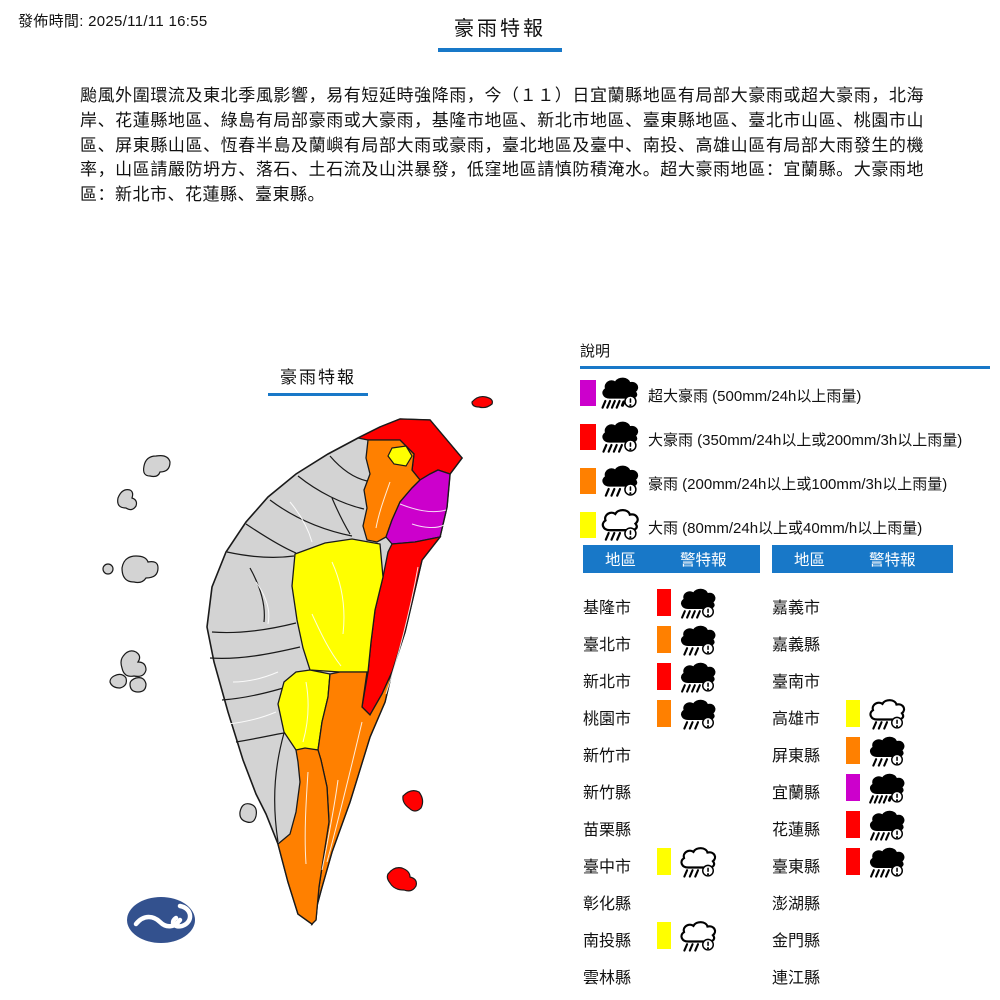 The height and width of the screenshot is (1000, 1000). What do you see at coordinates (318, 379) in the screenshot?
I see `map-title: 豪雨特報` at bounding box center [318, 379].